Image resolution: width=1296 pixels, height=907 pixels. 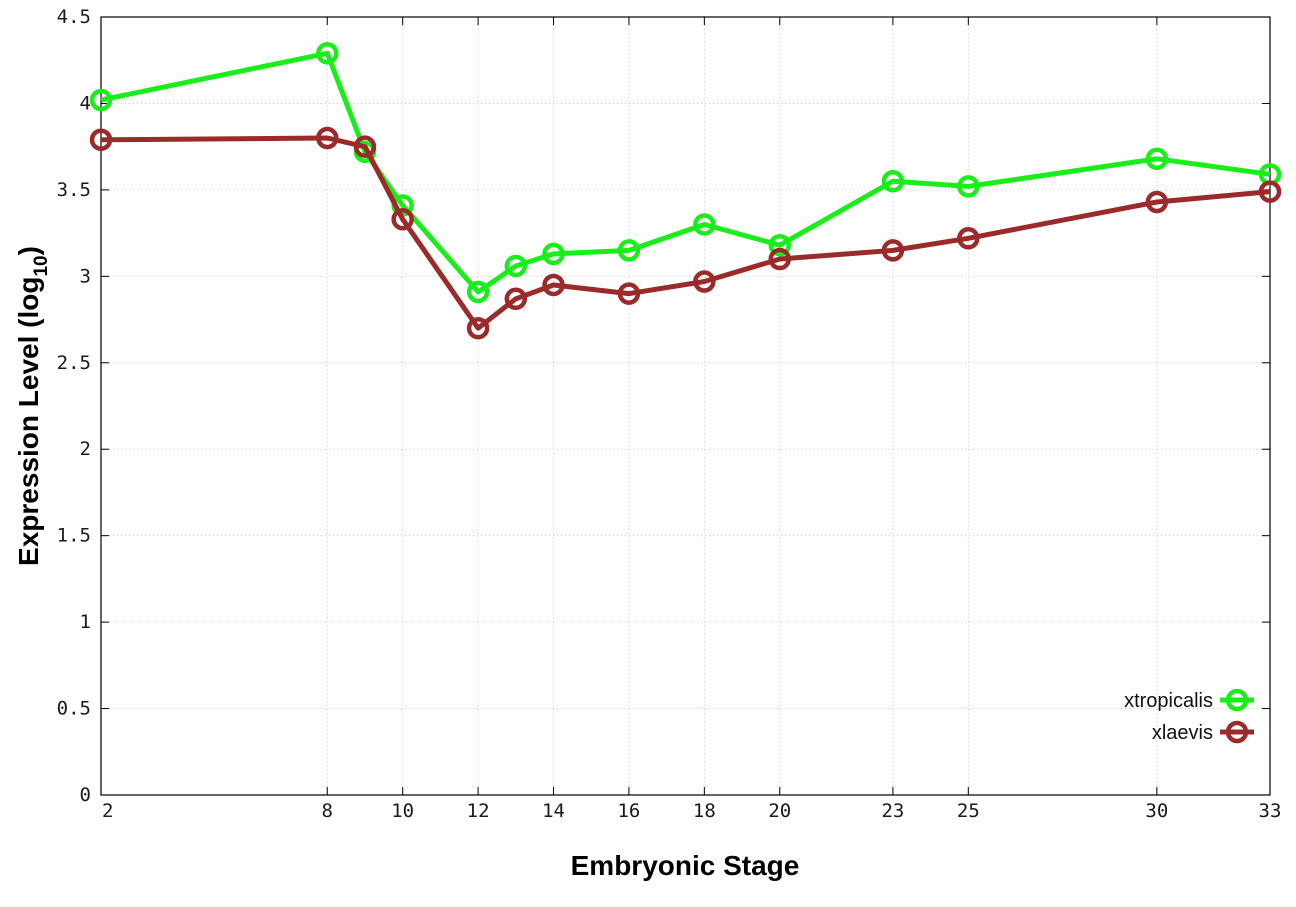 I want to click on legend-item: xtropicalis, so click(x=1189, y=700).